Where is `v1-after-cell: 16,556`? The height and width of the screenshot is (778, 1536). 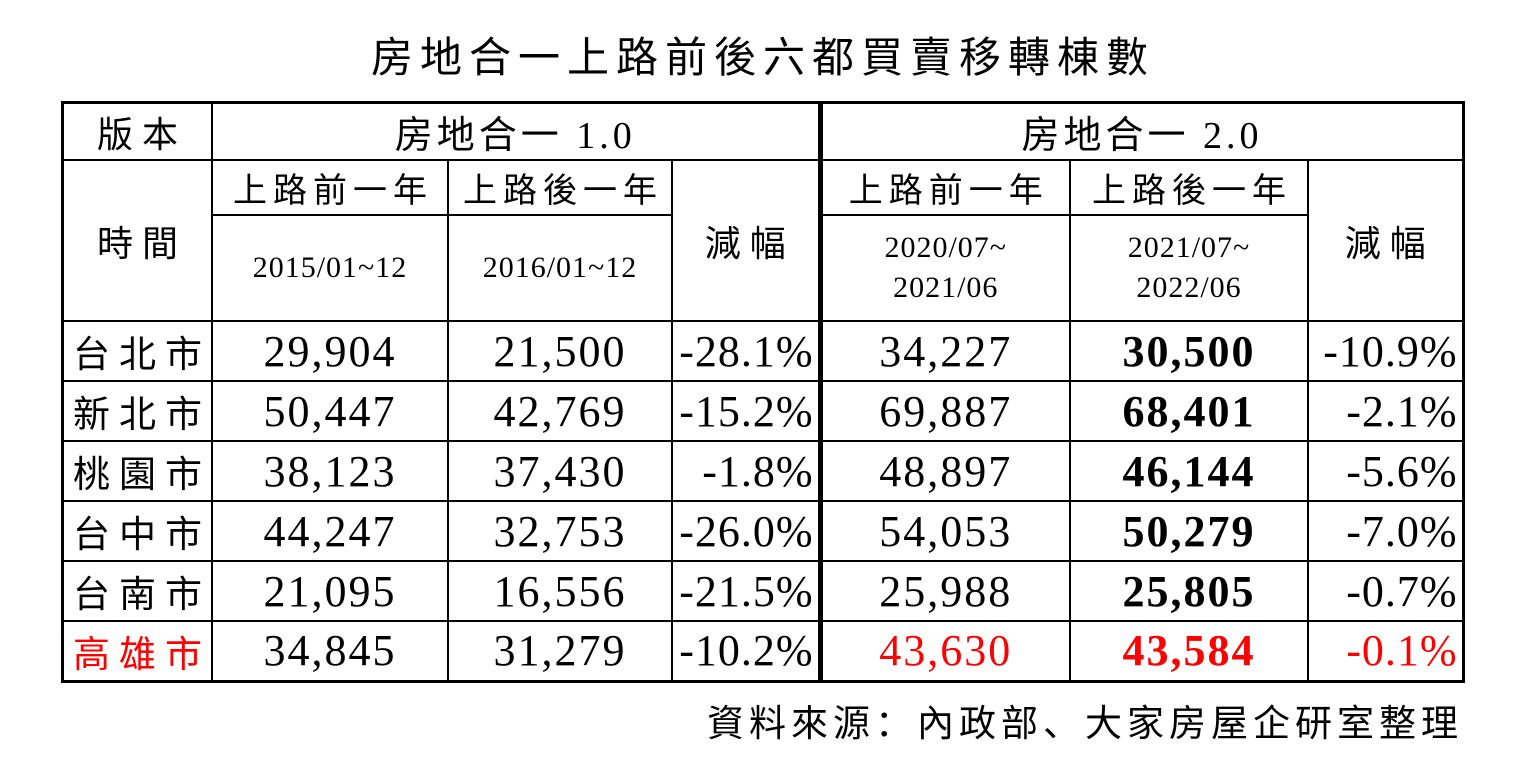
v1-after-cell: 16,556 is located at coordinates (560, 591).